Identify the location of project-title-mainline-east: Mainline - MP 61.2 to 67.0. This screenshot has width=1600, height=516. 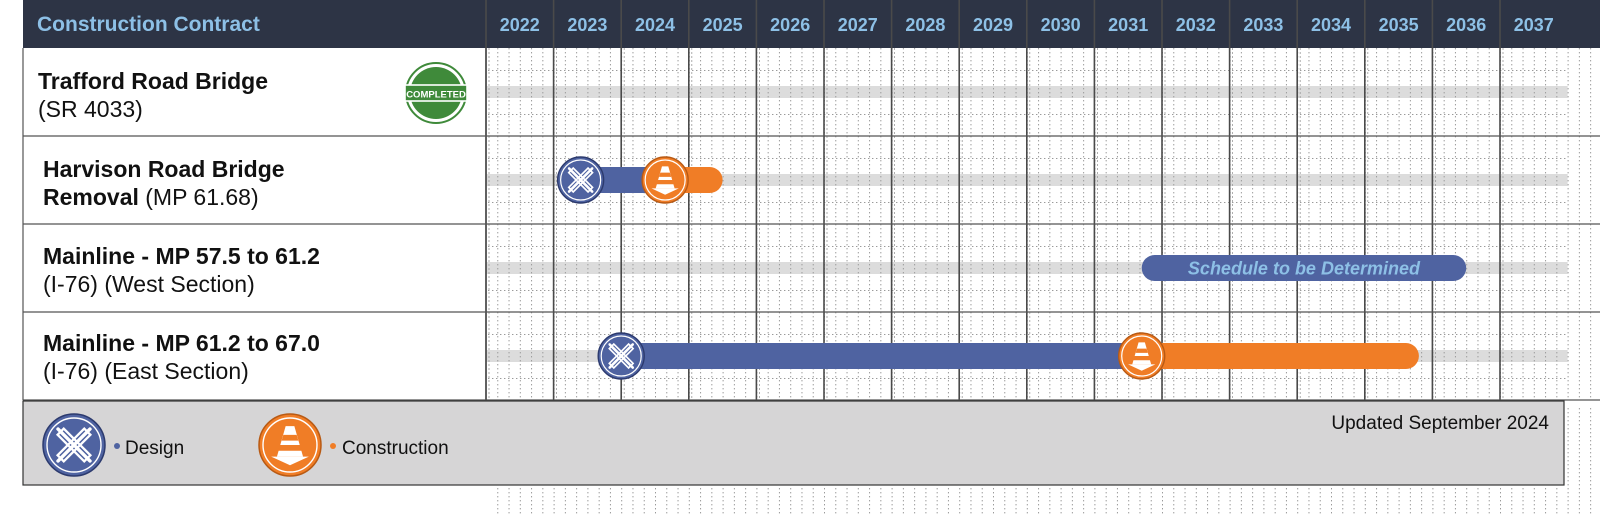
(181, 343).